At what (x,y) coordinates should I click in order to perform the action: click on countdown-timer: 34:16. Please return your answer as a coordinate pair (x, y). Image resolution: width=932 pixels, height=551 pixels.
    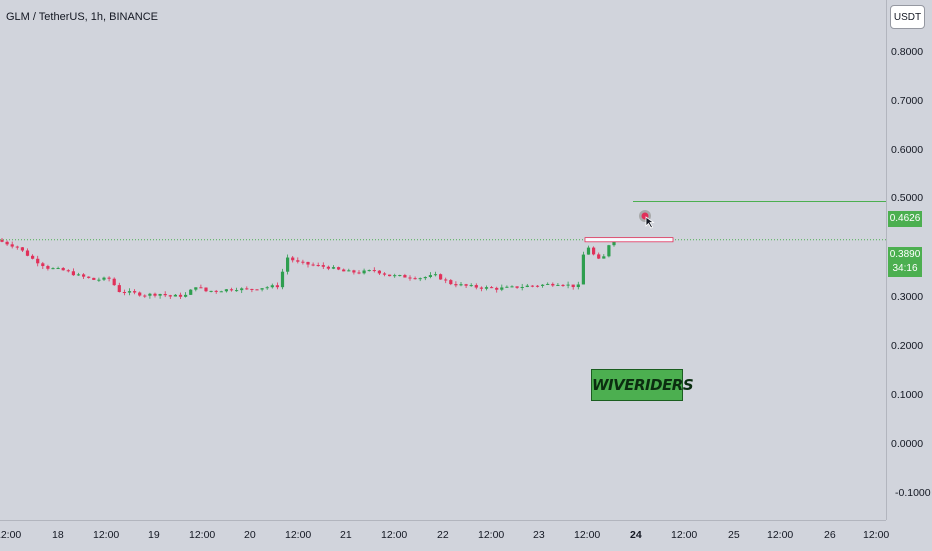
    Looking at the image, I should click on (905, 268).